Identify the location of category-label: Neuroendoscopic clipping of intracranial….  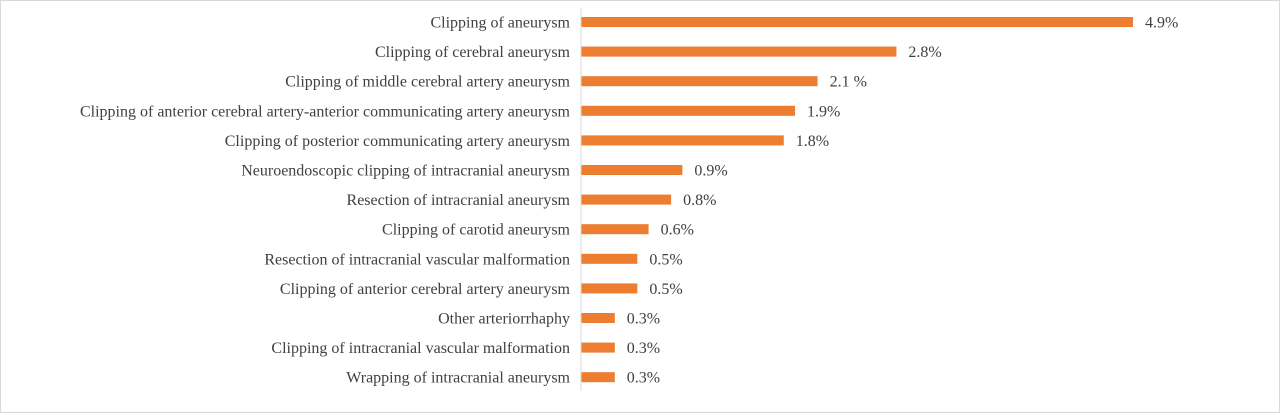
(405, 171).